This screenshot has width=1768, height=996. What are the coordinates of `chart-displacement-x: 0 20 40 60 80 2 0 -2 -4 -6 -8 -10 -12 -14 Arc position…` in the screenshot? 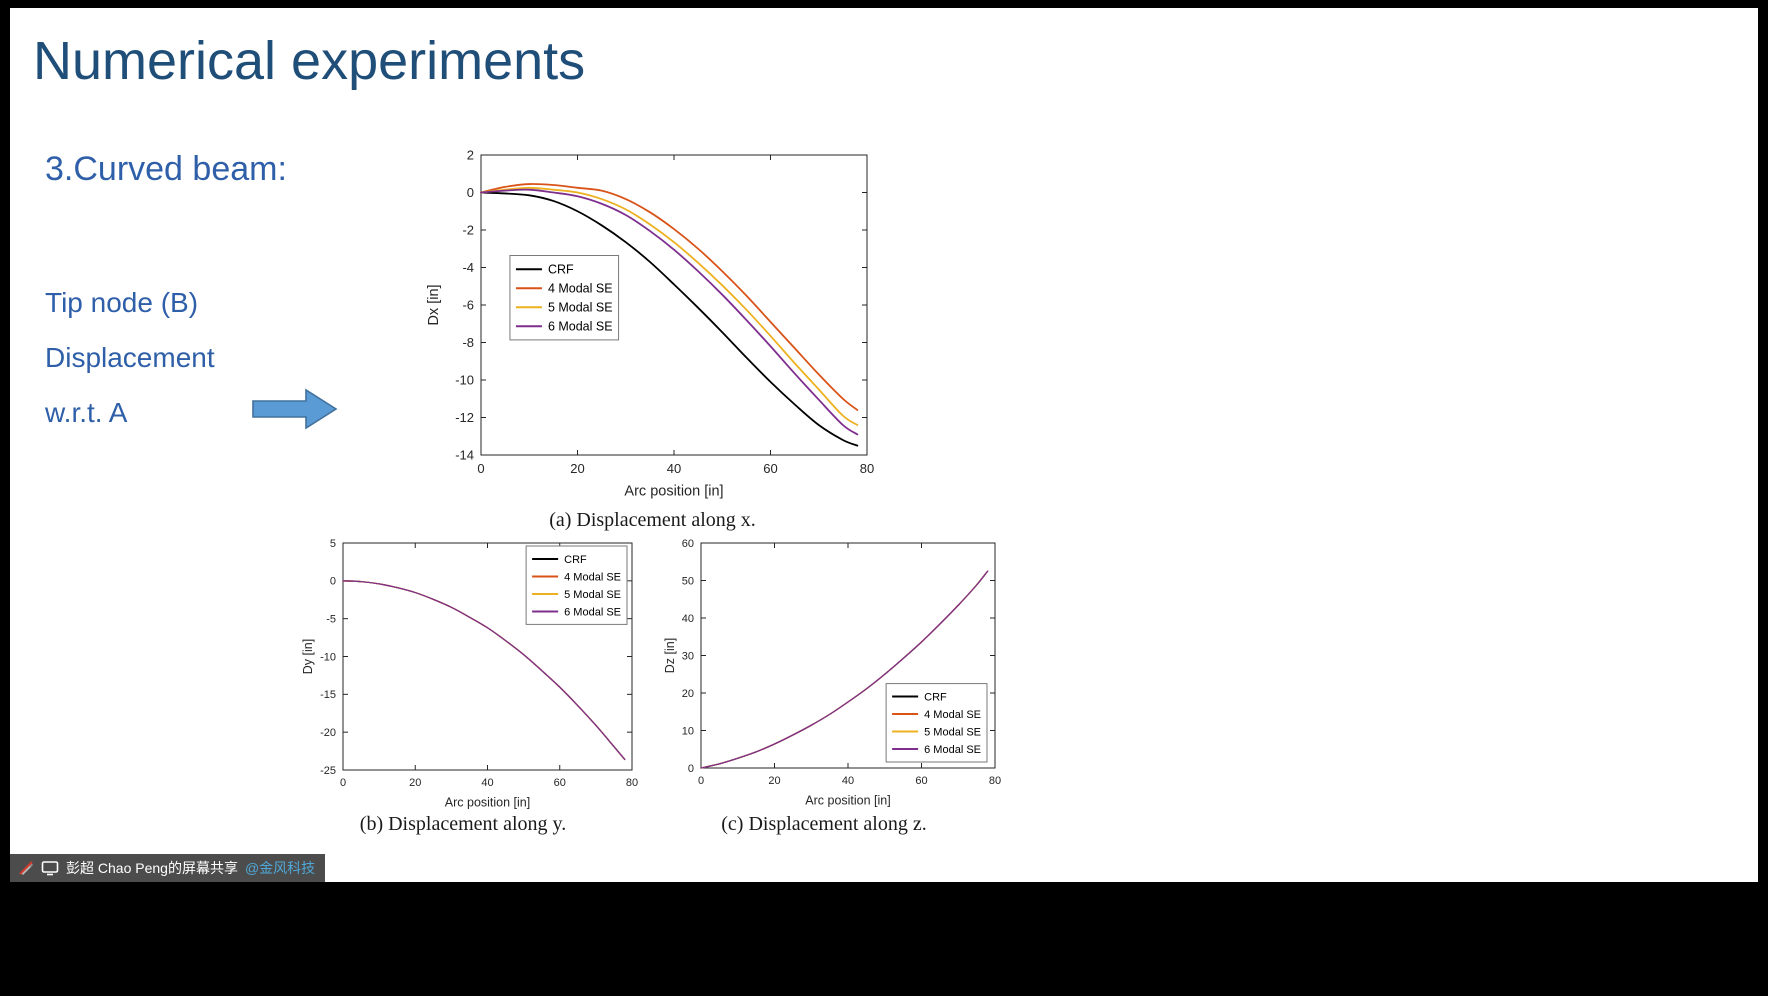 It's located at (652, 326).